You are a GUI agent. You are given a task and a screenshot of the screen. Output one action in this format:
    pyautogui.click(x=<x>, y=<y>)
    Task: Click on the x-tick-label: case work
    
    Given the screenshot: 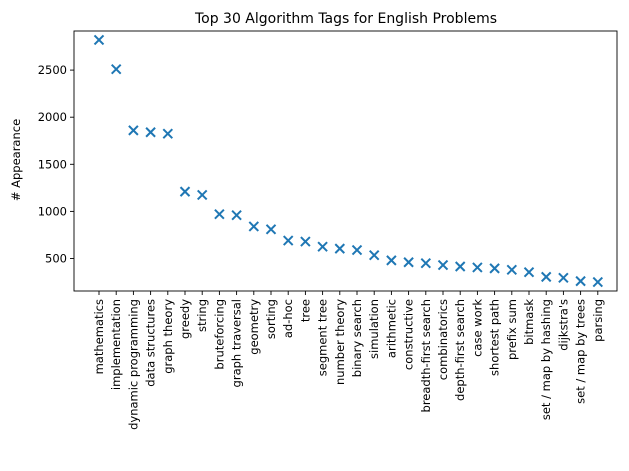 What is the action you would take?
    pyautogui.click(x=477, y=328)
    